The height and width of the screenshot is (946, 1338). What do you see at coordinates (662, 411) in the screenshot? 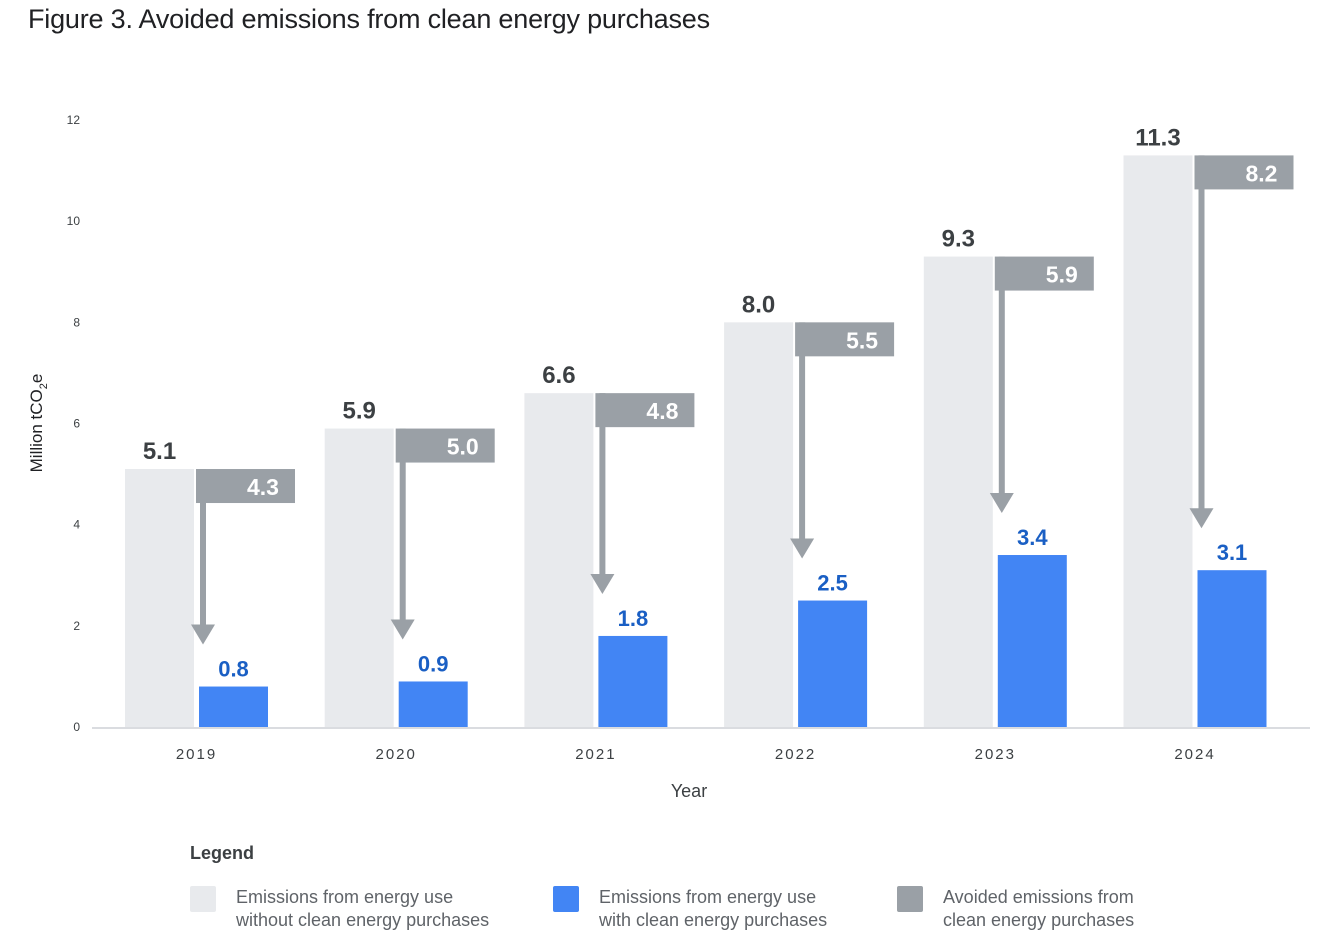
I see `avoided-emissions-label: 4.8` at bounding box center [662, 411].